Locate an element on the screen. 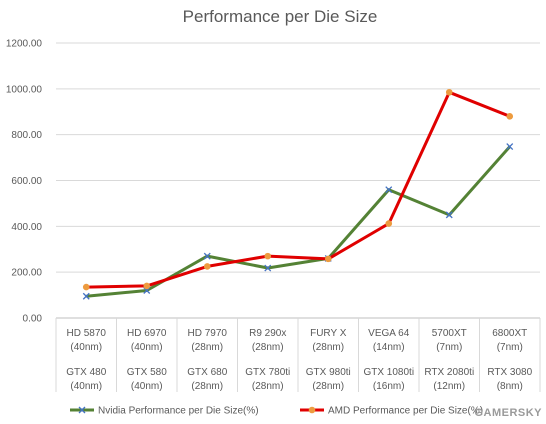  x-tick-label: (14nm) is located at coordinates (389, 347).